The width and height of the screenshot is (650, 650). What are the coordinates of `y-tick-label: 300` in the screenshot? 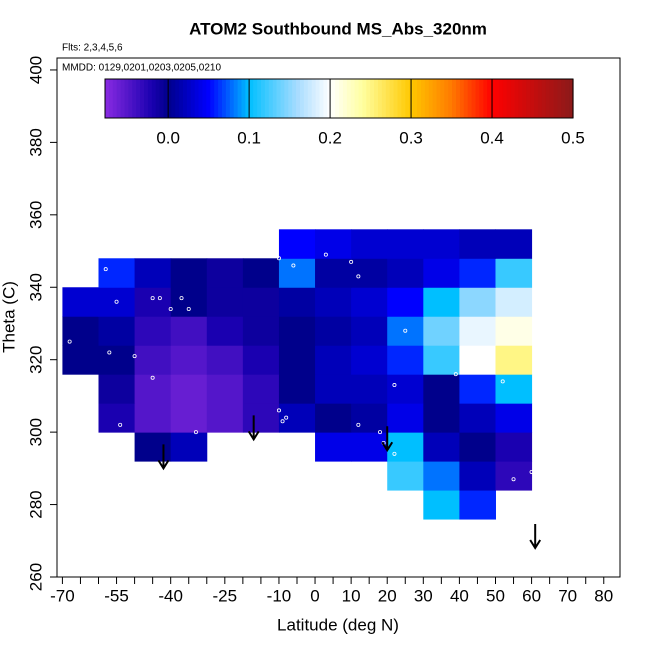 It's located at (35, 432).